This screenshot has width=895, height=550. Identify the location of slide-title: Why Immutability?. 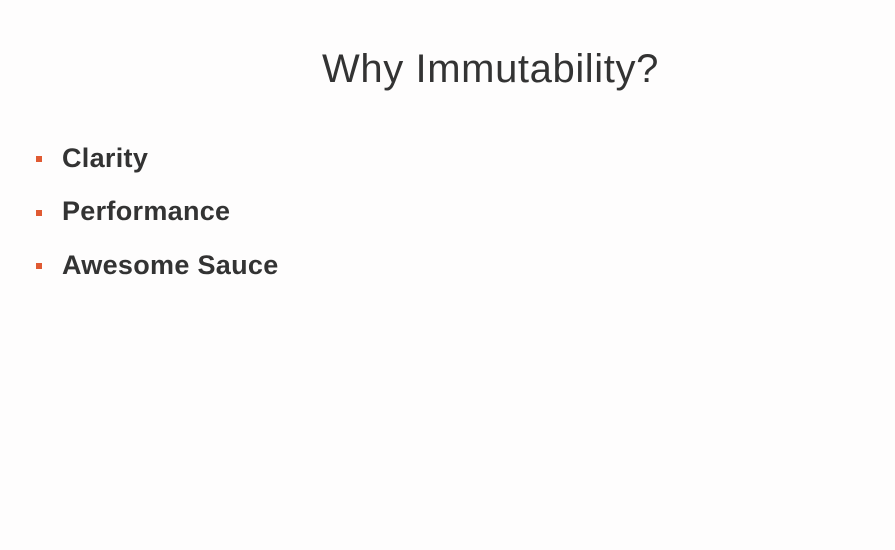
(490, 69).